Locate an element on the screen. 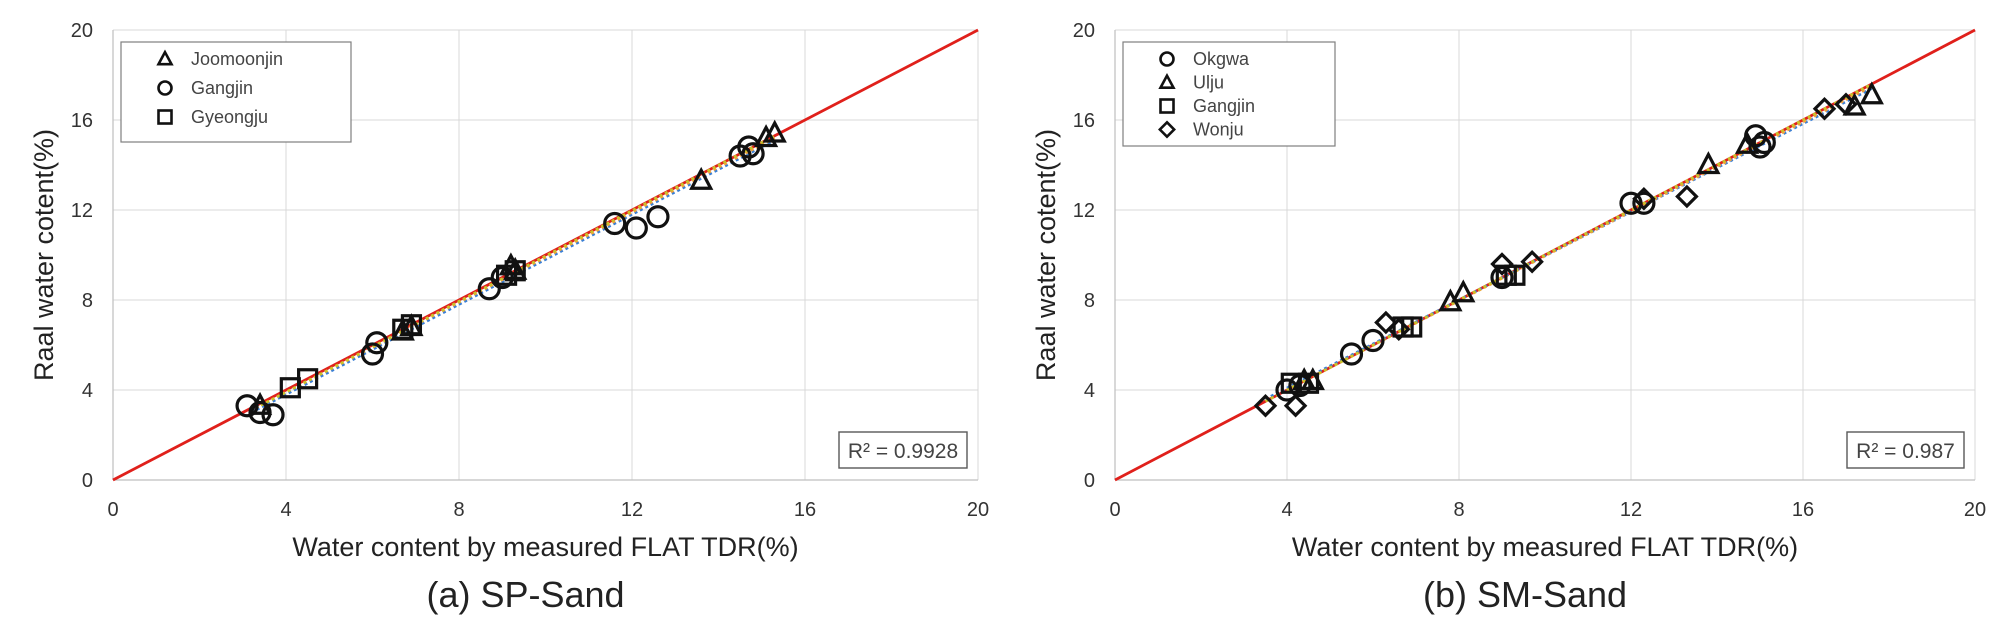 The height and width of the screenshot is (633, 2006). r-squared-label: R² = 0.987 is located at coordinates (1905, 451).